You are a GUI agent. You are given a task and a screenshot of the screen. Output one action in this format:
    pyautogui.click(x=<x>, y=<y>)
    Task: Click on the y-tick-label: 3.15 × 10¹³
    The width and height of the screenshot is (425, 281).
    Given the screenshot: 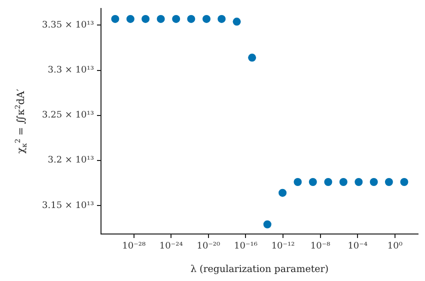 What is the action you would take?
    pyautogui.click(x=68, y=205)
    